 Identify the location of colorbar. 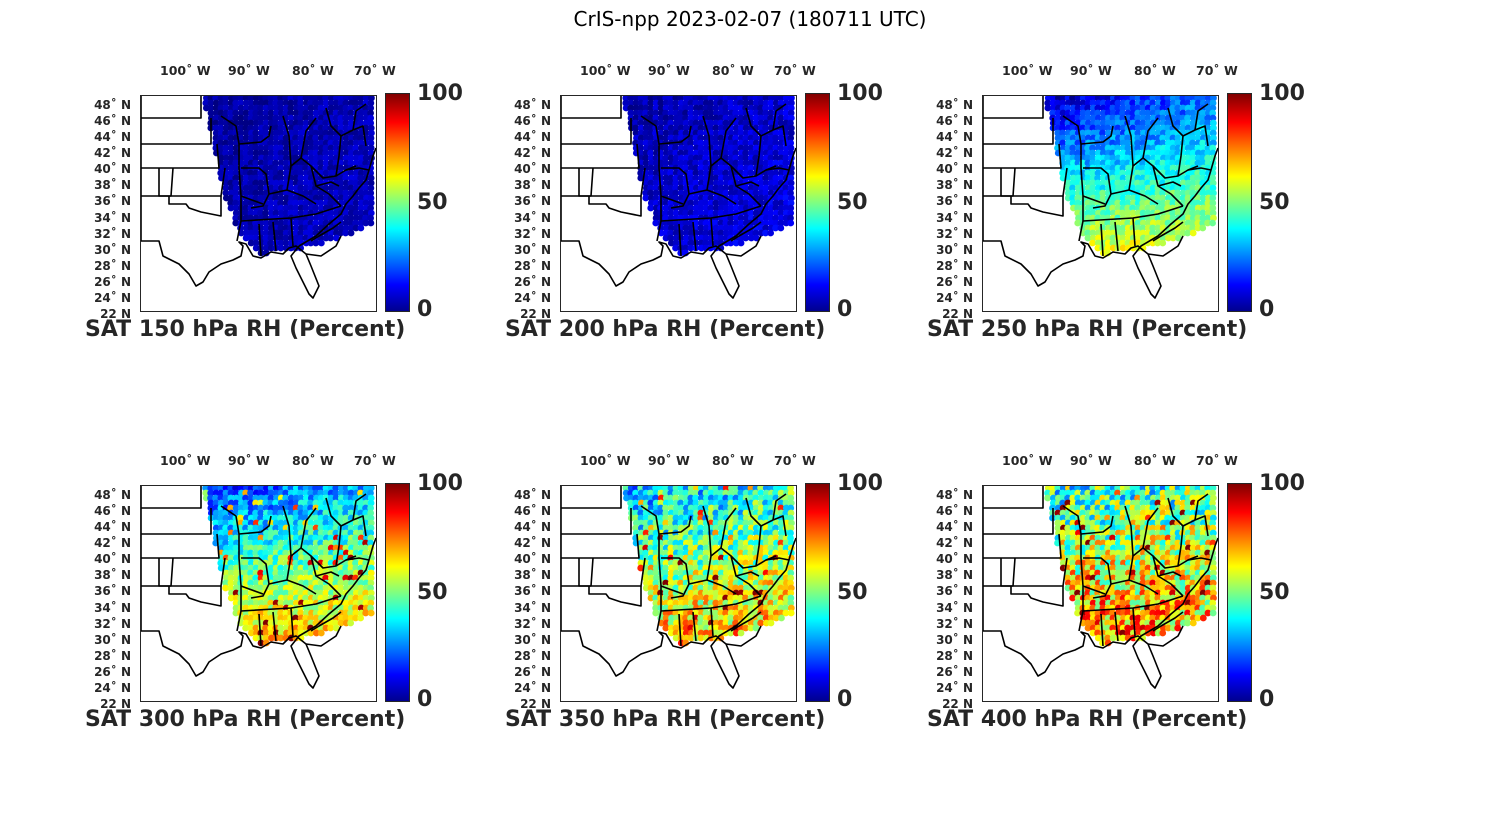
(397, 202).